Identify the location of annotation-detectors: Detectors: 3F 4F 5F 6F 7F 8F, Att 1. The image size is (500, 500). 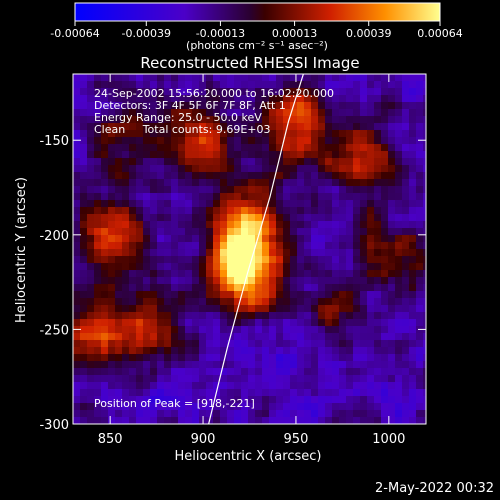
(190, 105).